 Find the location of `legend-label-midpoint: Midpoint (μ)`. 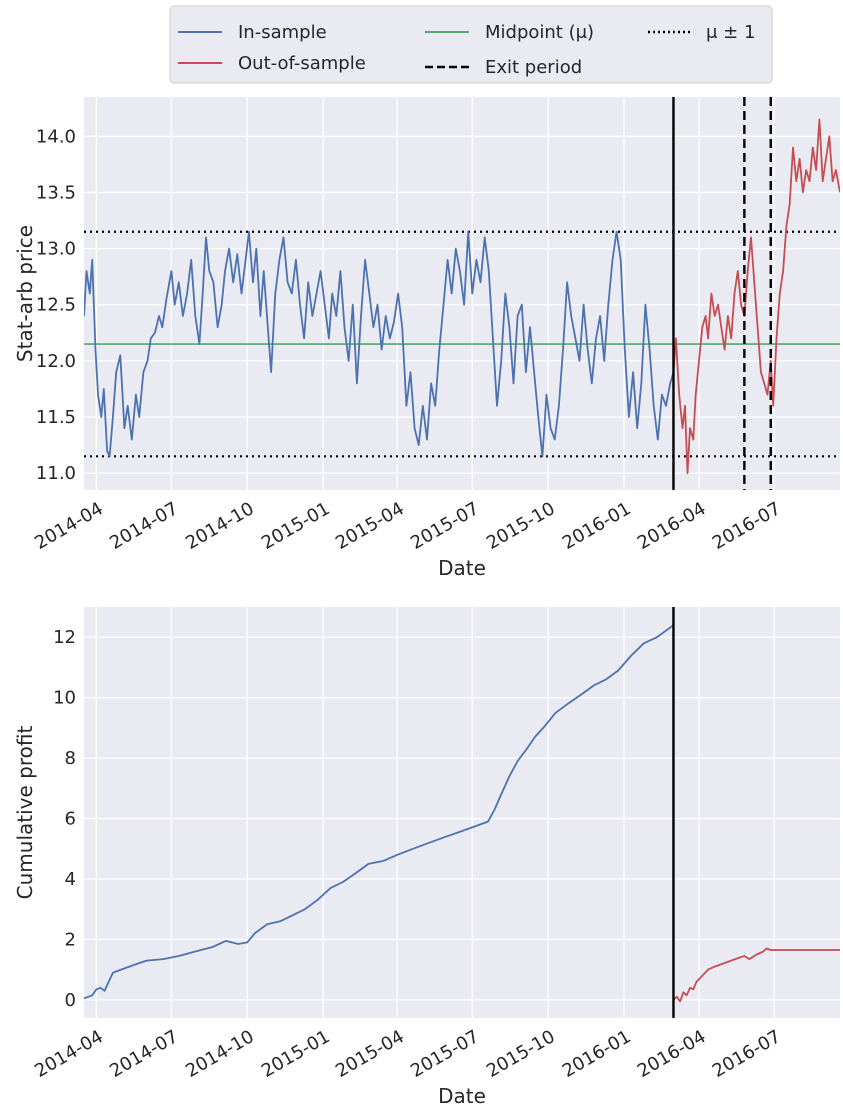

legend-label-midpoint: Midpoint (μ) is located at coordinates (539, 32).